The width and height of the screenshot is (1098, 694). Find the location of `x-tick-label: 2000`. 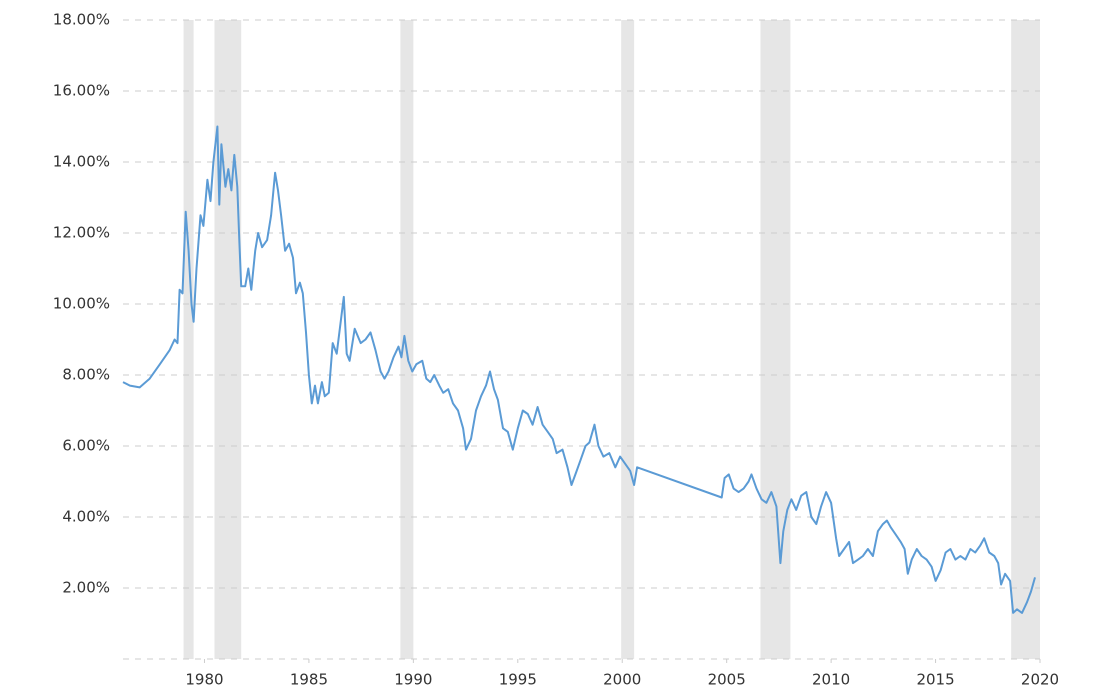

x-tick-label: 2000 is located at coordinates (622, 680).